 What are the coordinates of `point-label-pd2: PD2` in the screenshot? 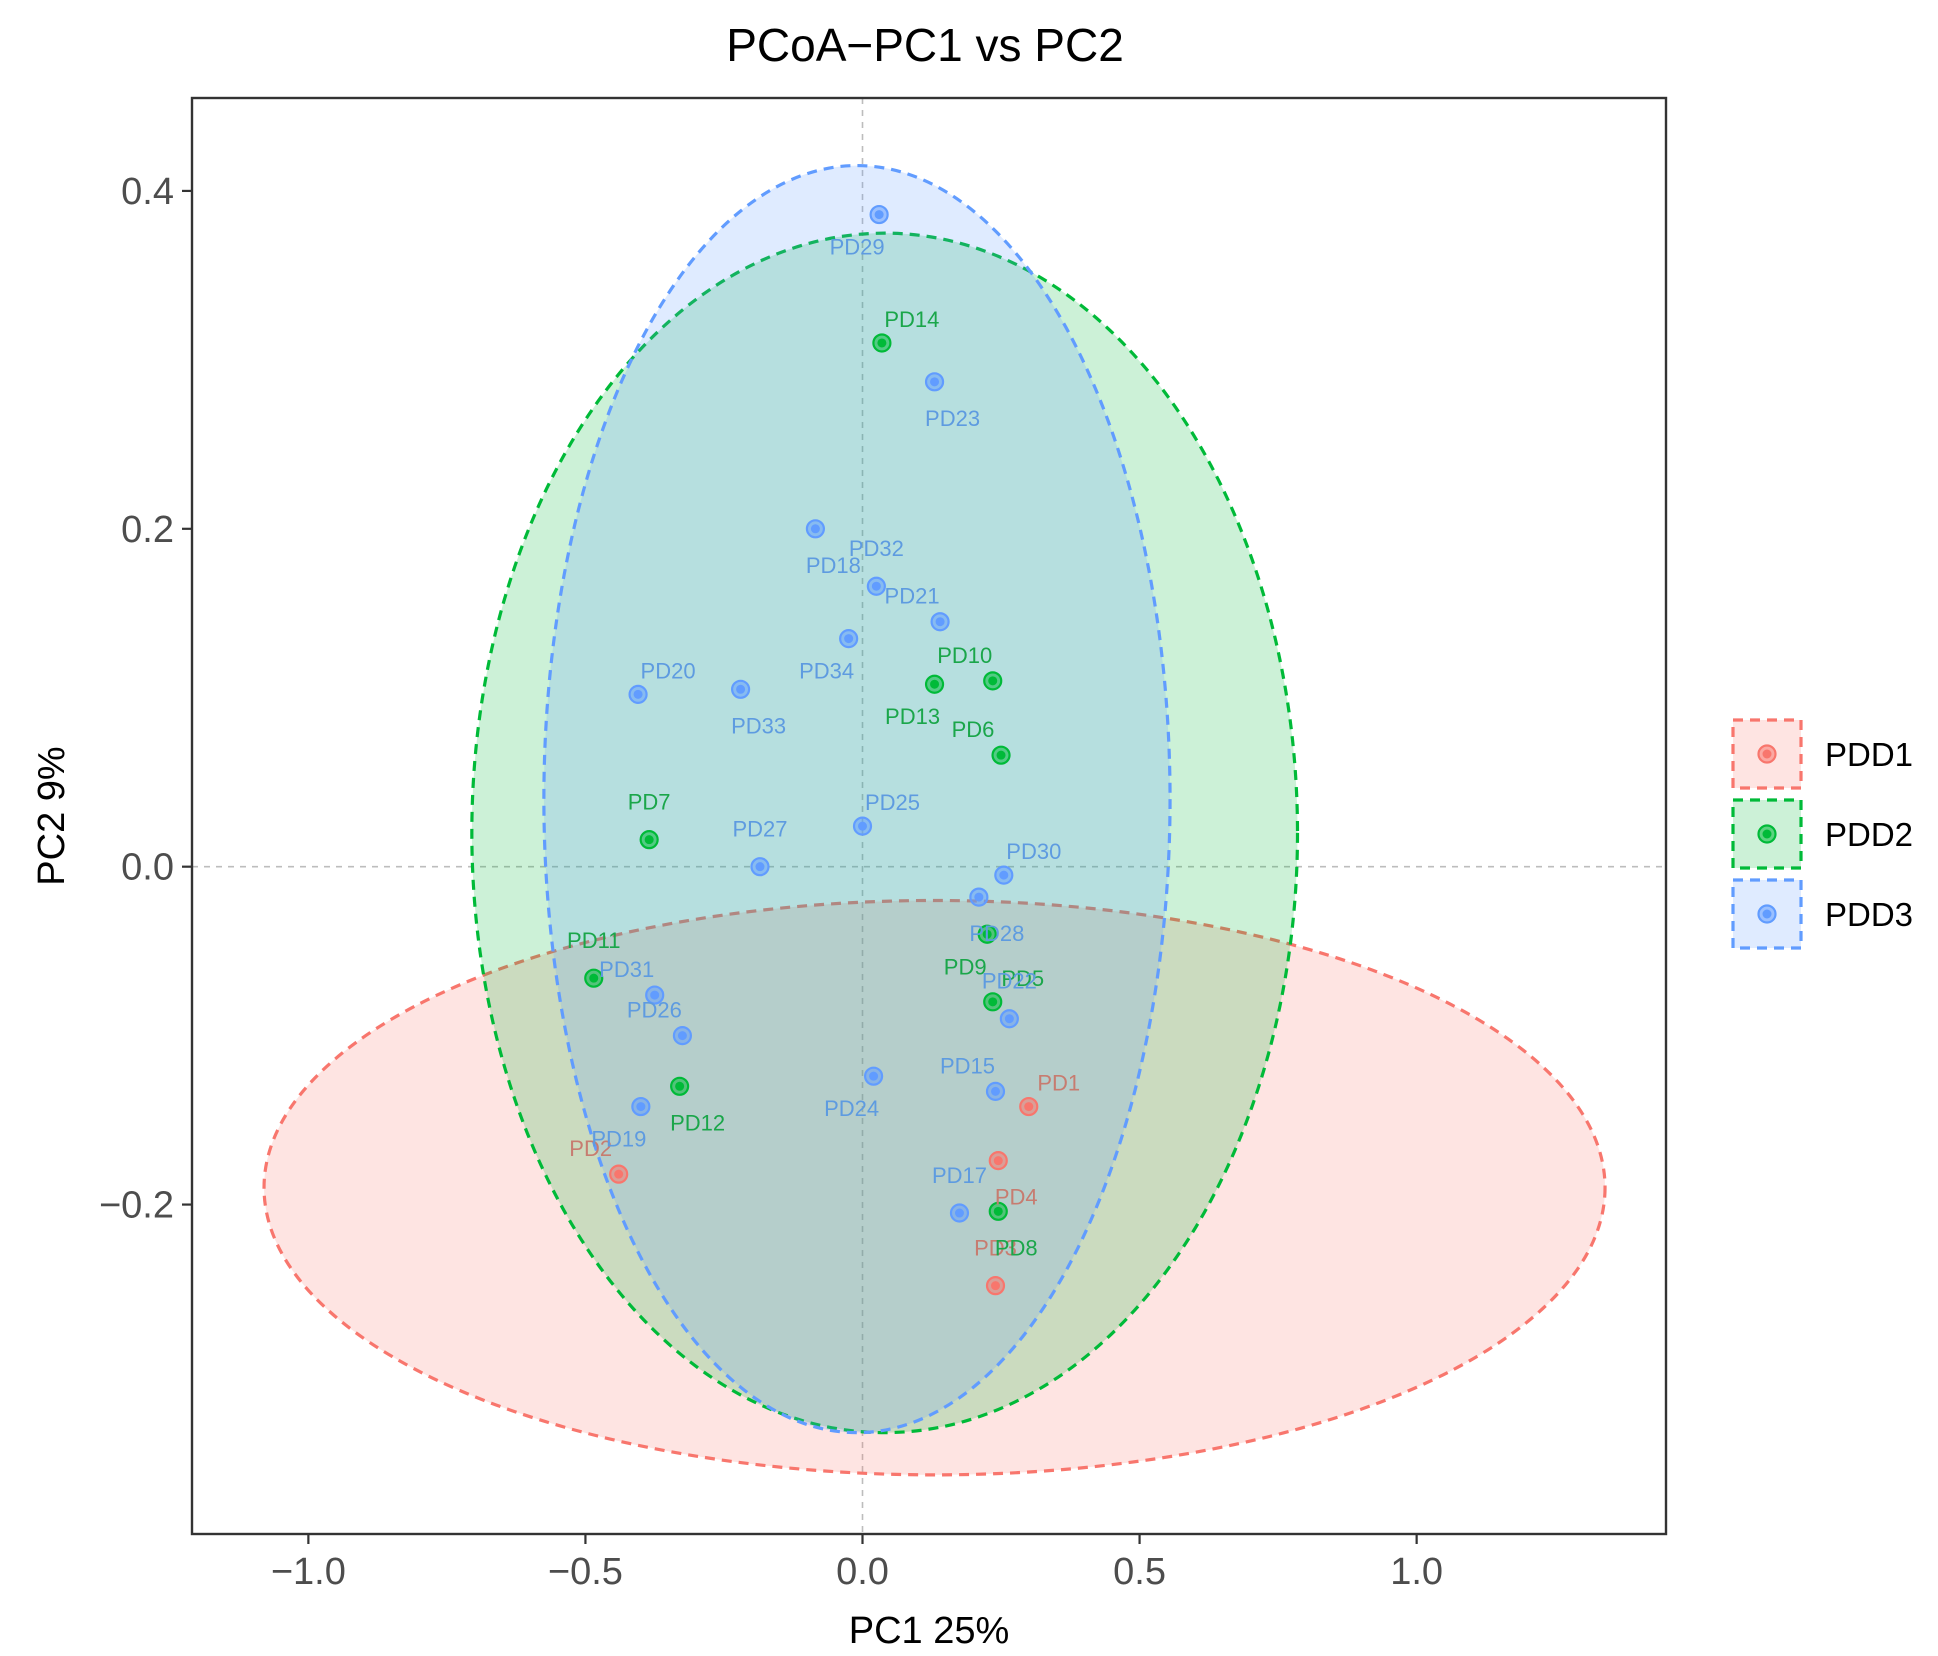 It's located at (590, 1148).